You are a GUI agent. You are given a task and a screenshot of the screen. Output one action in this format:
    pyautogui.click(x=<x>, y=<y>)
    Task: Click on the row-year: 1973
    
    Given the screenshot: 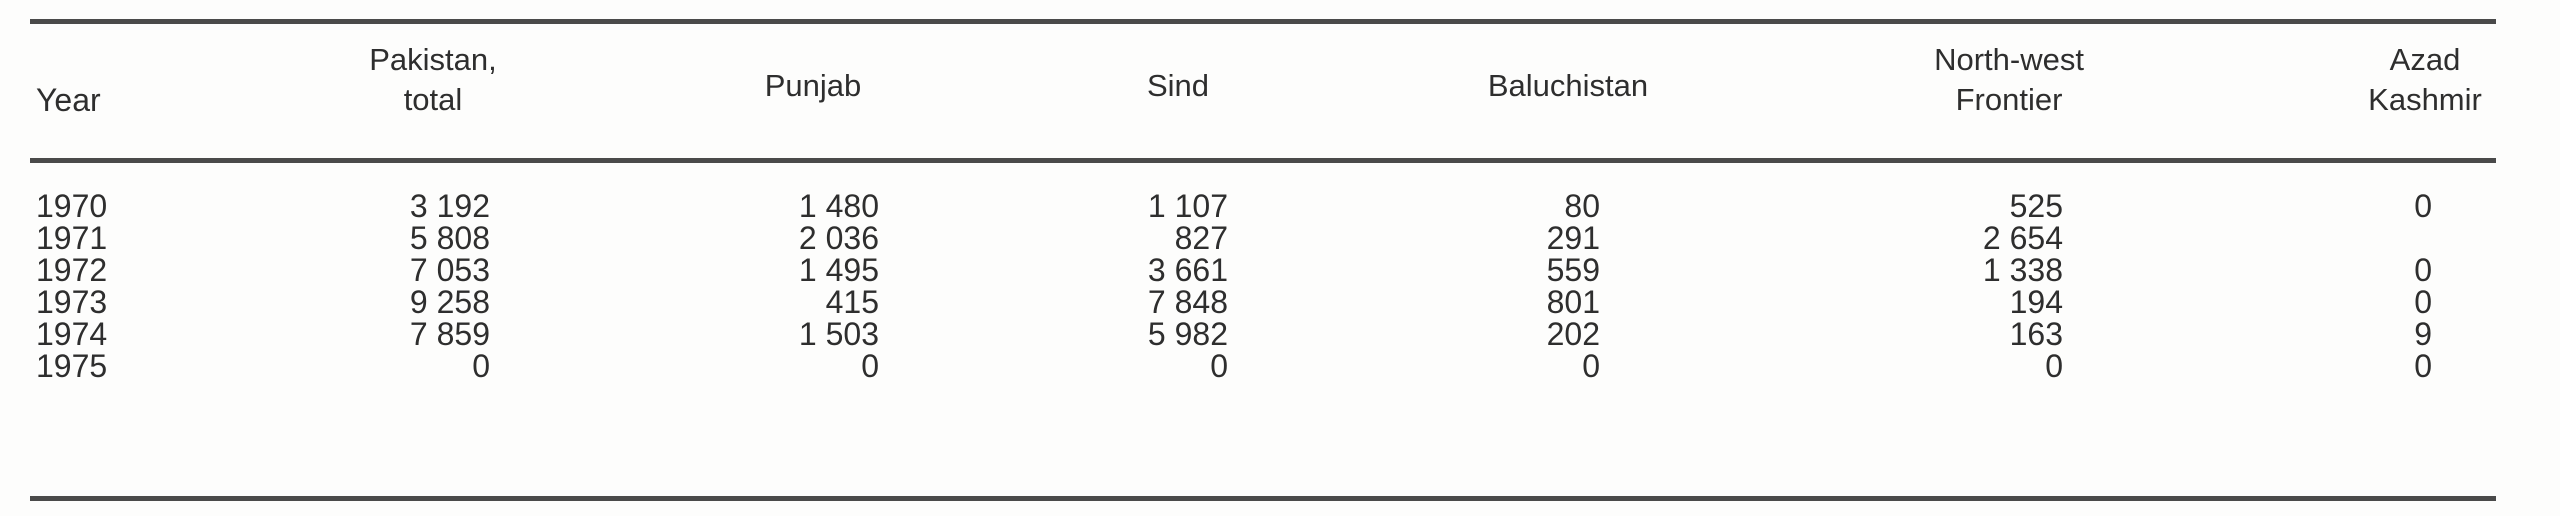 What is the action you would take?
    pyautogui.click(x=72, y=302)
    